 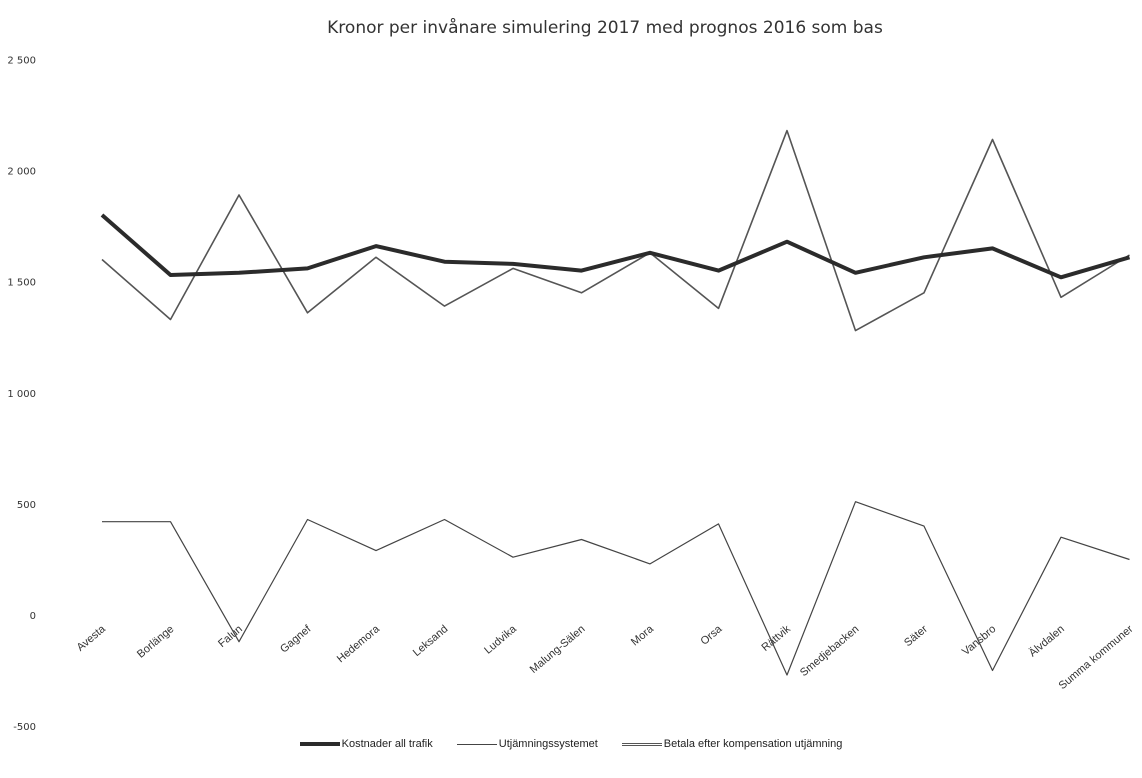 I want to click on legend-item-betala: Betala efter kompensation utjämning, so click(x=732, y=744).